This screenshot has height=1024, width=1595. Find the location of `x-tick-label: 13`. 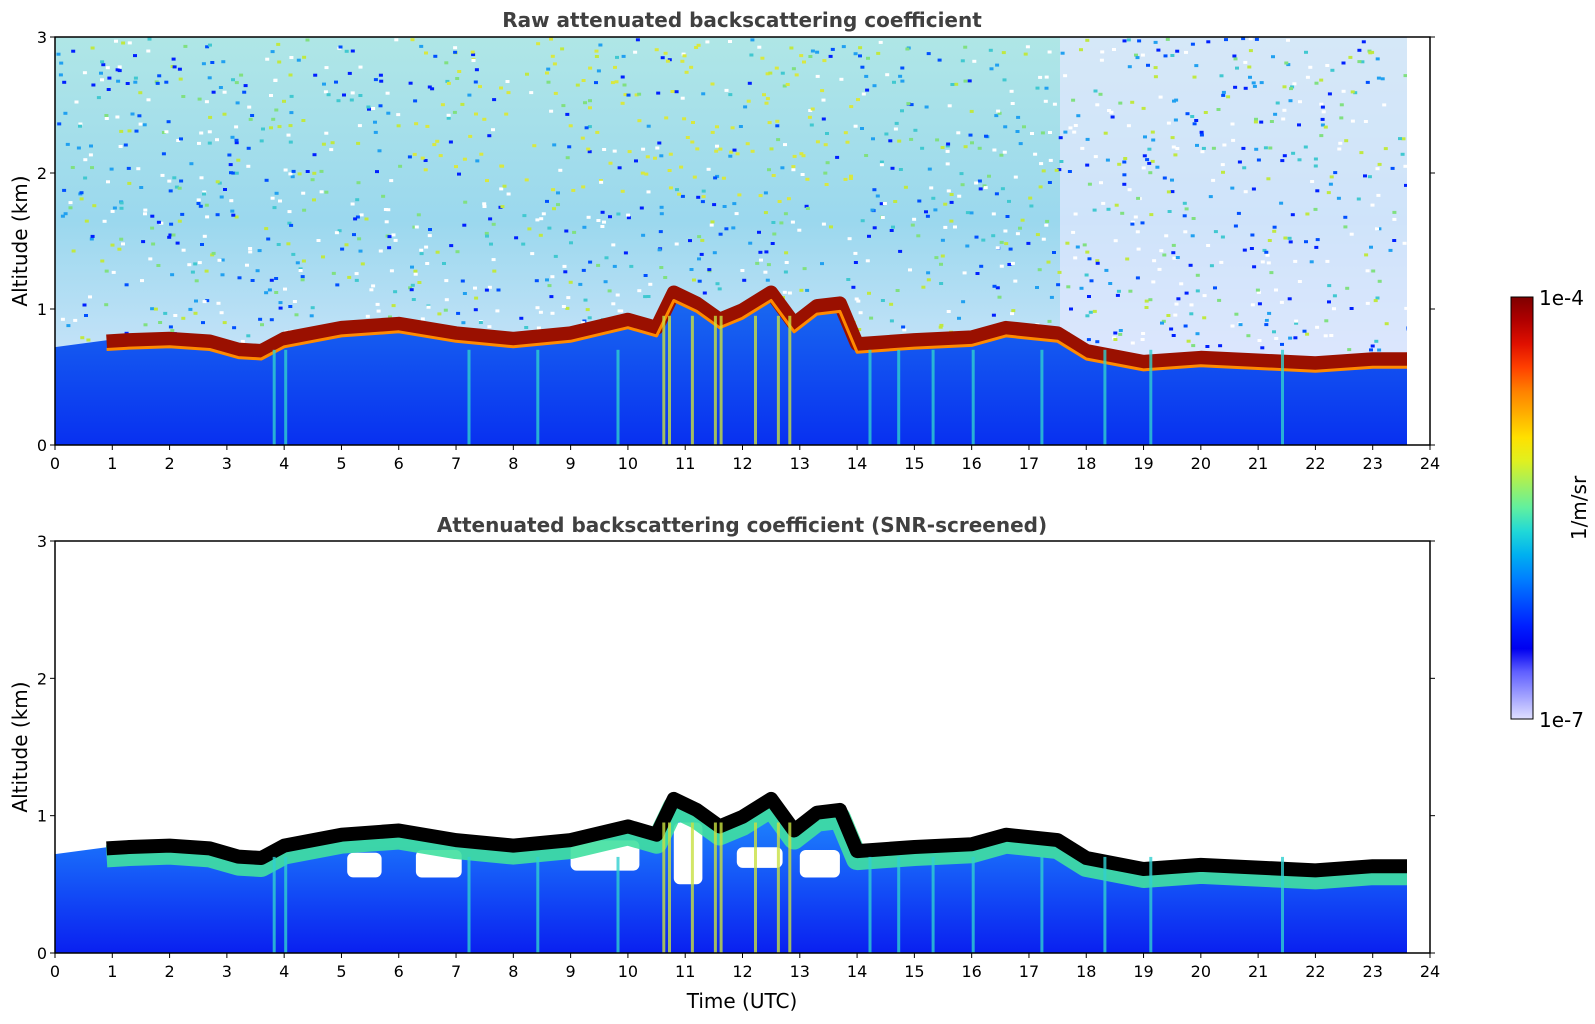

x-tick-label: 13 is located at coordinates (800, 971).